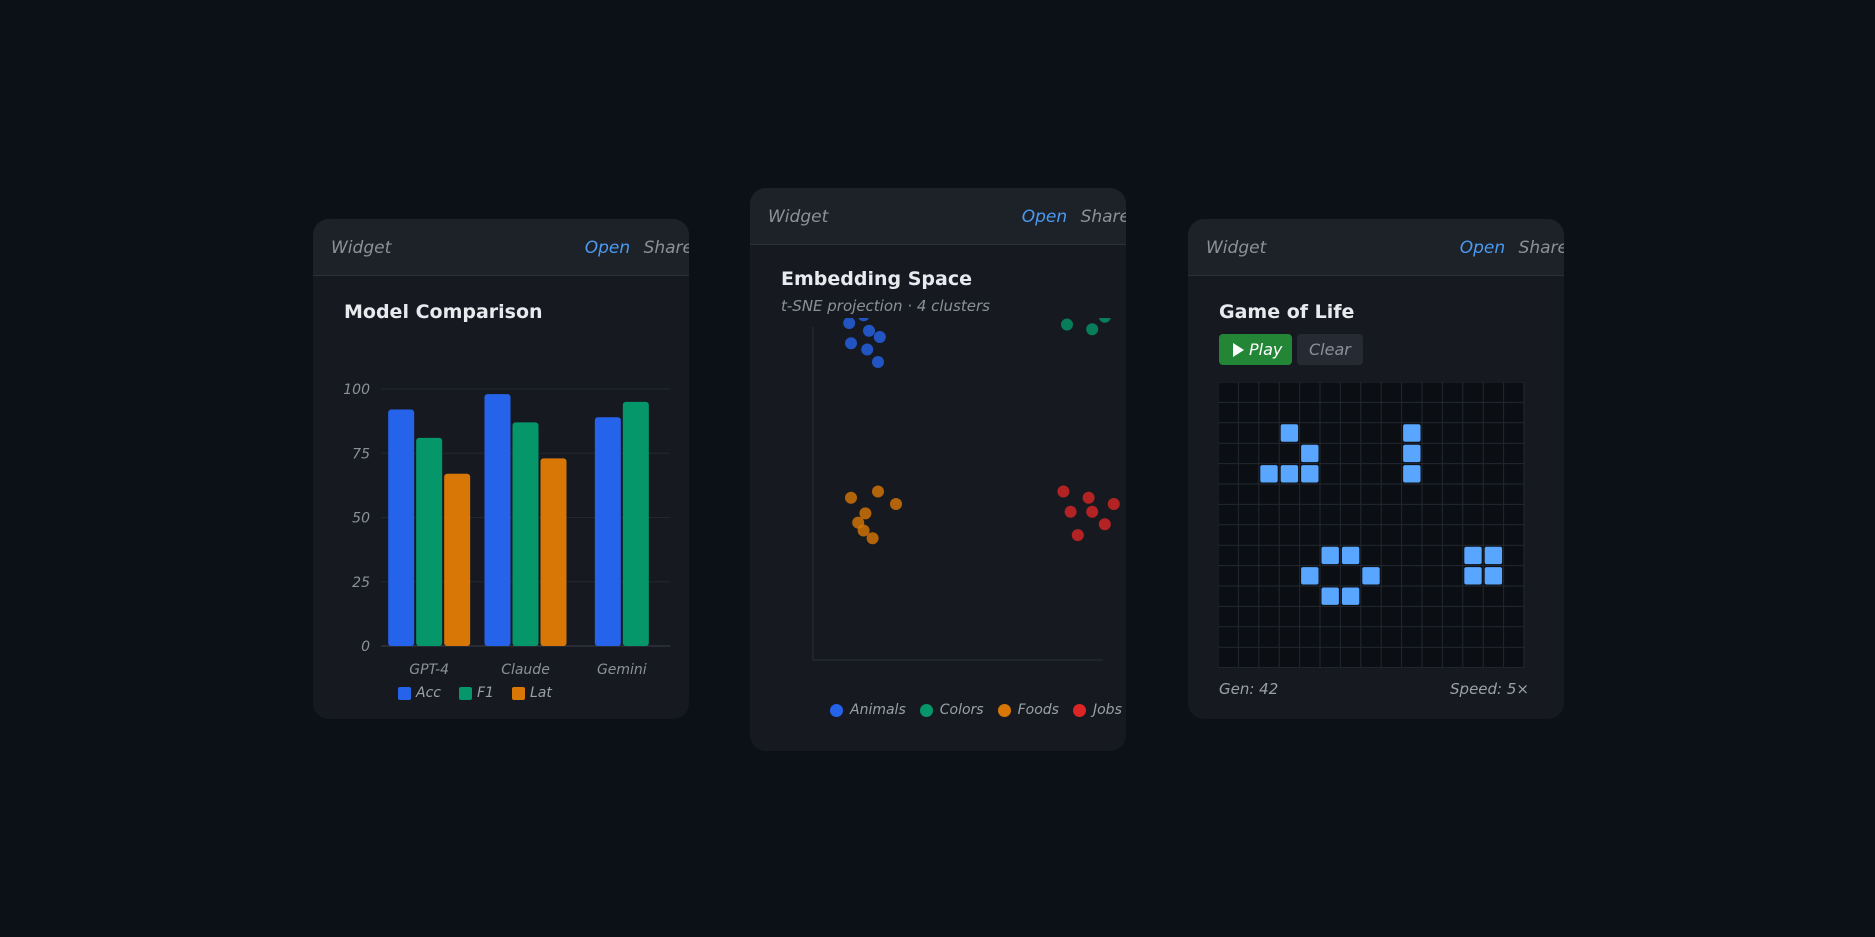  Describe the element at coordinates (961, 710) in the screenshot. I see `legend-label: Colors` at that location.